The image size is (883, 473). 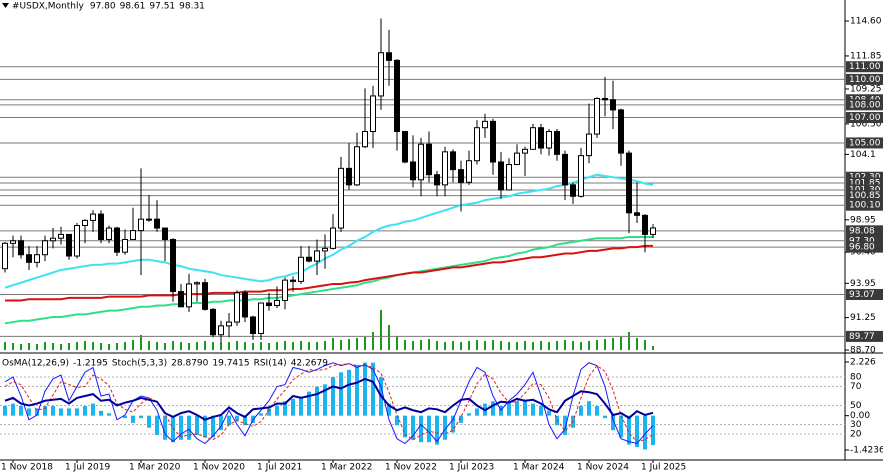 I want to click on y-tick-label: 104.1, so click(x=863, y=155).